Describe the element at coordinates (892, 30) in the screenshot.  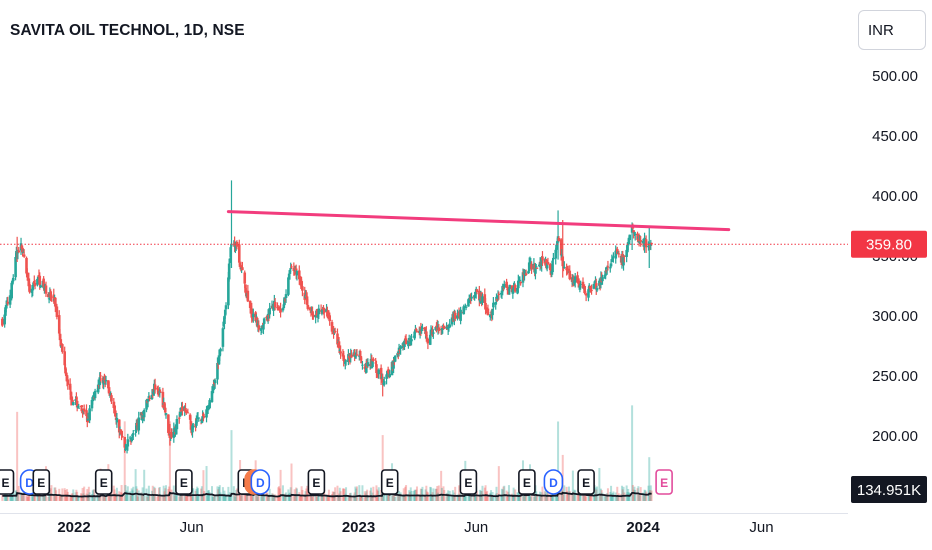
I see `currency-selector-button: INR` at that location.